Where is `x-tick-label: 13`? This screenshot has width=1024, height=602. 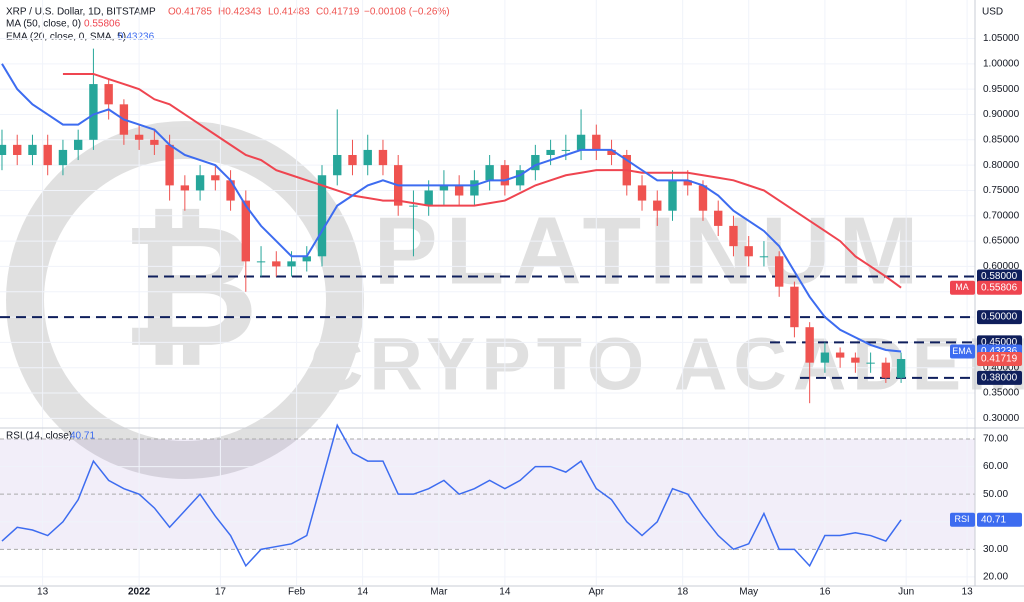 x-tick-label: 13 is located at coordinates (968, 592).